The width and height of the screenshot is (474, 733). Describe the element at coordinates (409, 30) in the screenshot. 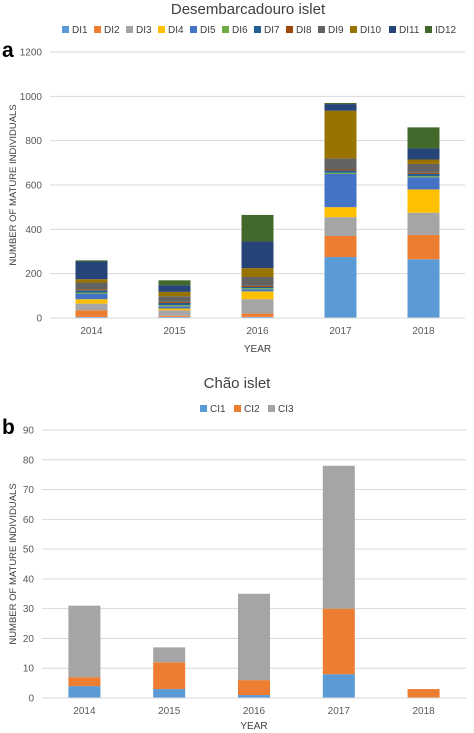

I see `legend-label: DI11` at that location.